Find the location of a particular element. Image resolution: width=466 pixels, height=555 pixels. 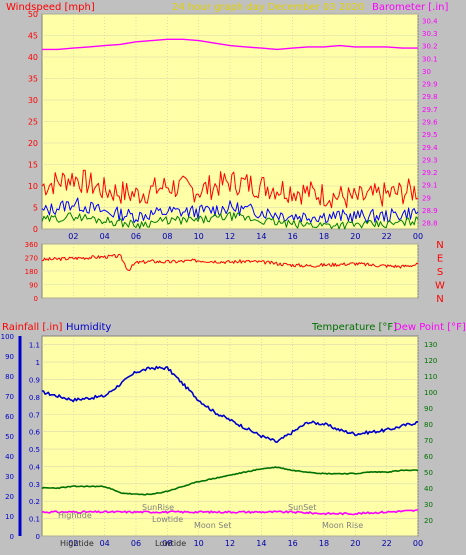

barometer-line is located at coordinates (230, 44).